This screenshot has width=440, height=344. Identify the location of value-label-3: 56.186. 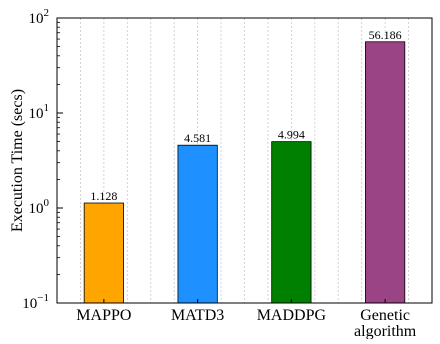
(385, 35).